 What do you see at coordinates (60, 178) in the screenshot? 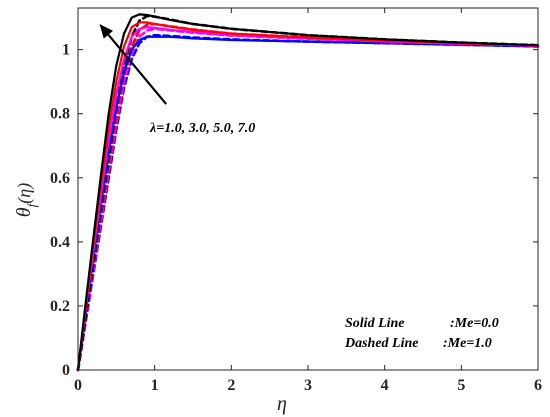
I see `y-tick-label: 0.6` at bounding box center [60, 178].